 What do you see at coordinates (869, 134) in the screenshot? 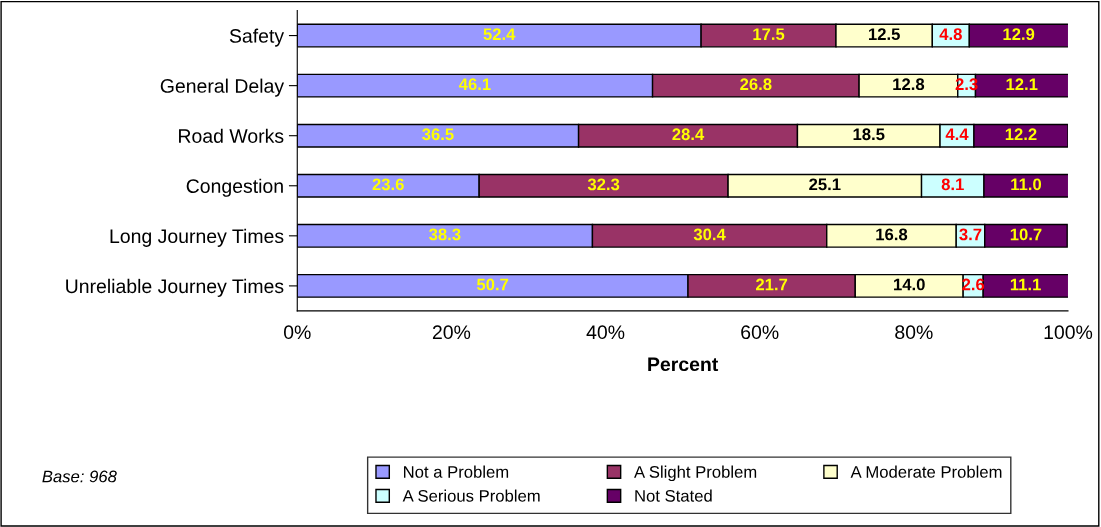
I see `data-label: 18.5` at bounding box center [869, 134].